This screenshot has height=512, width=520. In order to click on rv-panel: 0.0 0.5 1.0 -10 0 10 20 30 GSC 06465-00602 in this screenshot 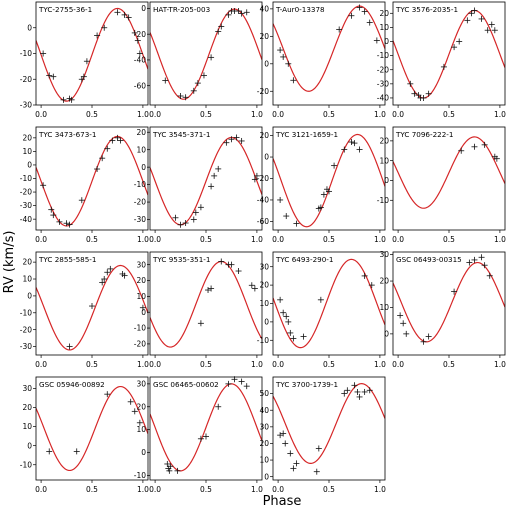, I will do `click(198, 435)`.